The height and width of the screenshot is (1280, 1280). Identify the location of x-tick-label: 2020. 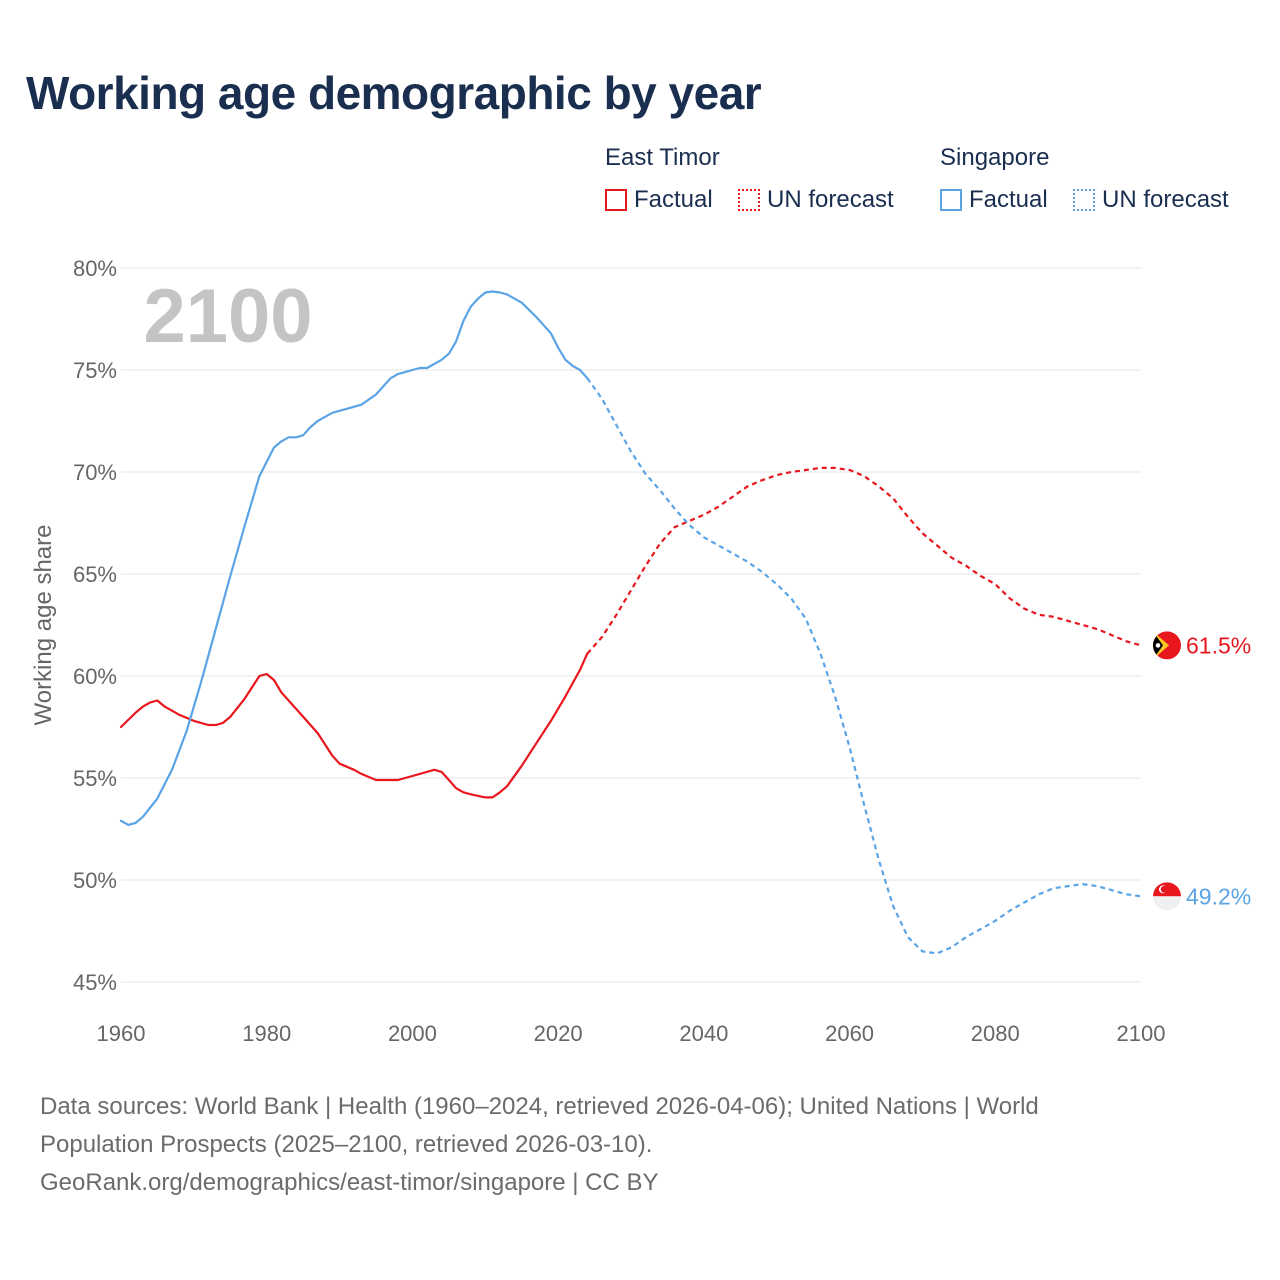
(558, 1033).